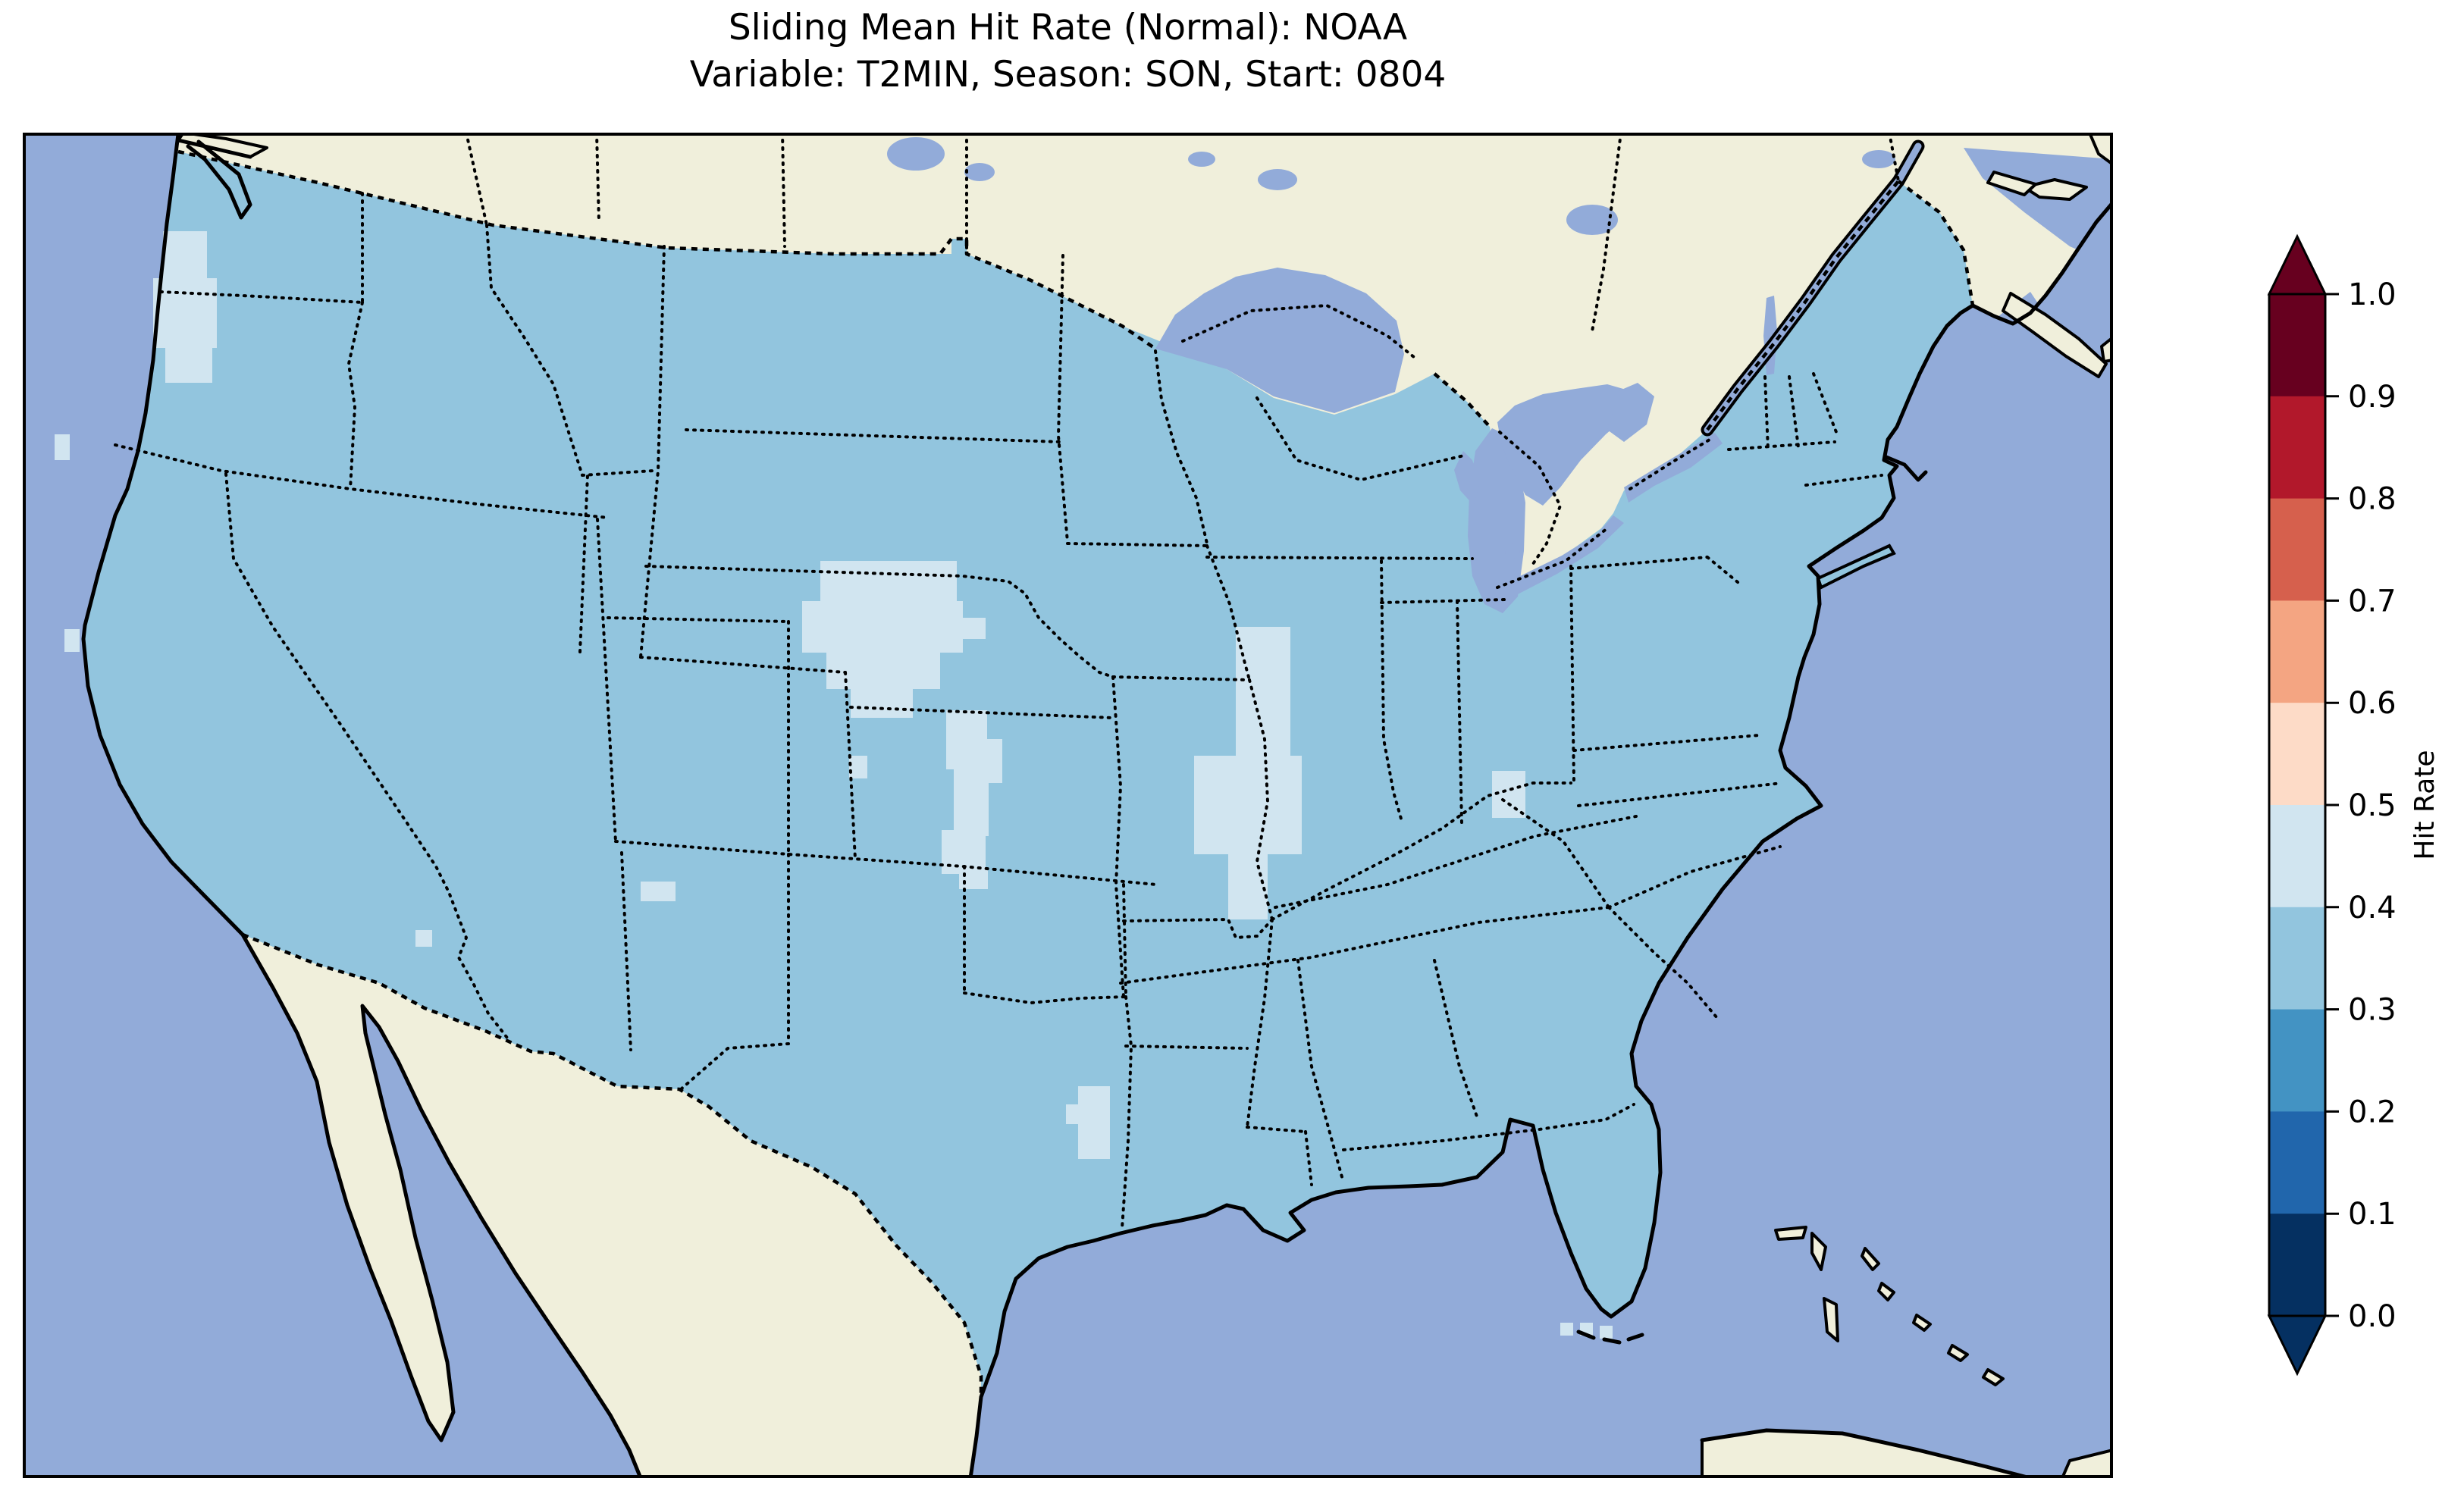 The height and width of the screenshot is (1494, 2464). Describe the element at coordinates (1870, 1259) in the screenshot. I see `eleuthera` at that location.